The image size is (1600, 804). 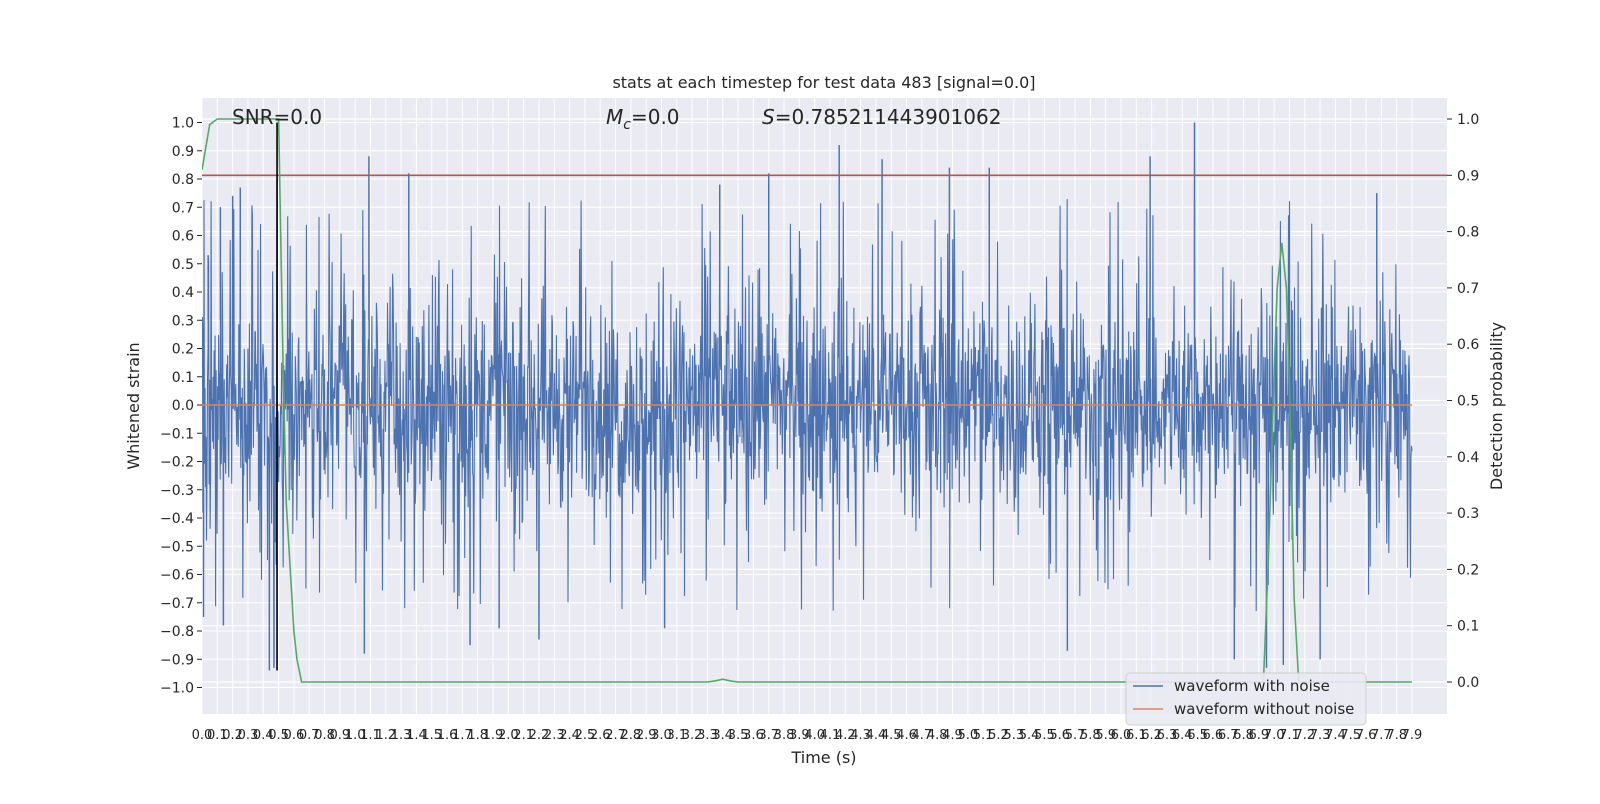 What do you see at coordinates (340, 735) in the screenshot?
I see `x-tick-label: 0.9` at bounding box center [340, 735].